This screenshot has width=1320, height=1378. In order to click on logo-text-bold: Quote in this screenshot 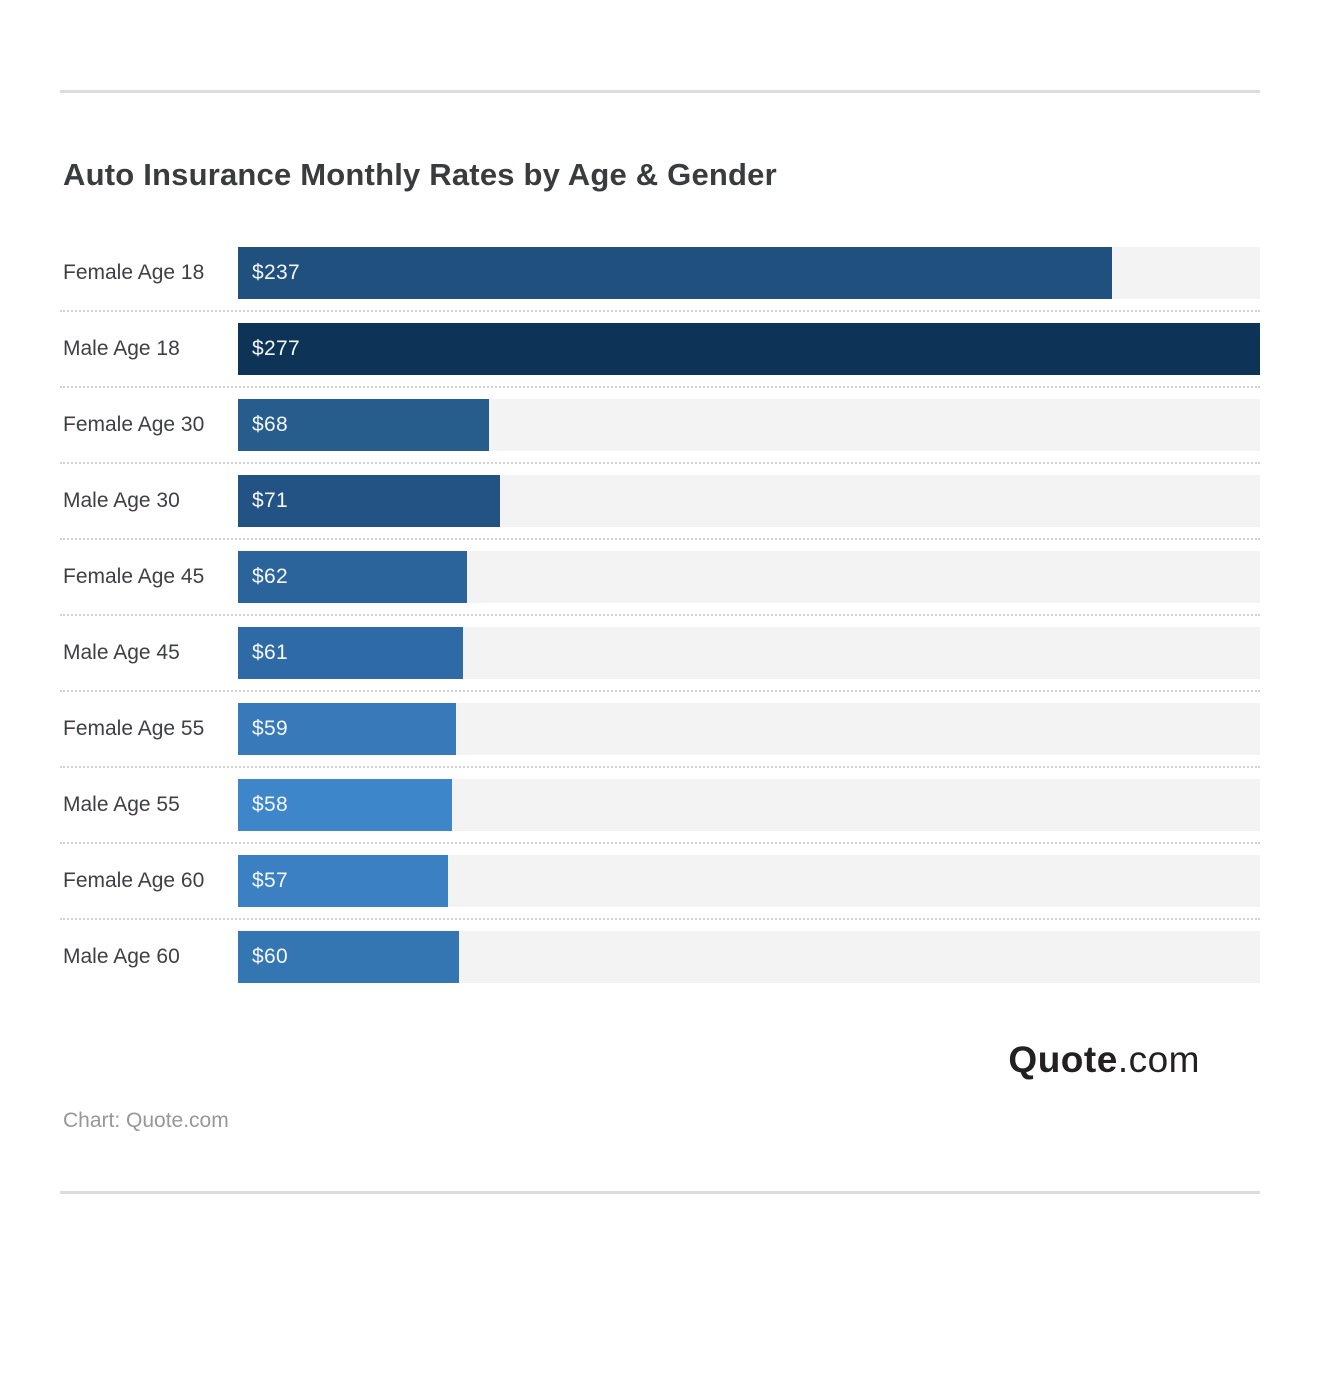, I will do `click(1063, 1059)`.